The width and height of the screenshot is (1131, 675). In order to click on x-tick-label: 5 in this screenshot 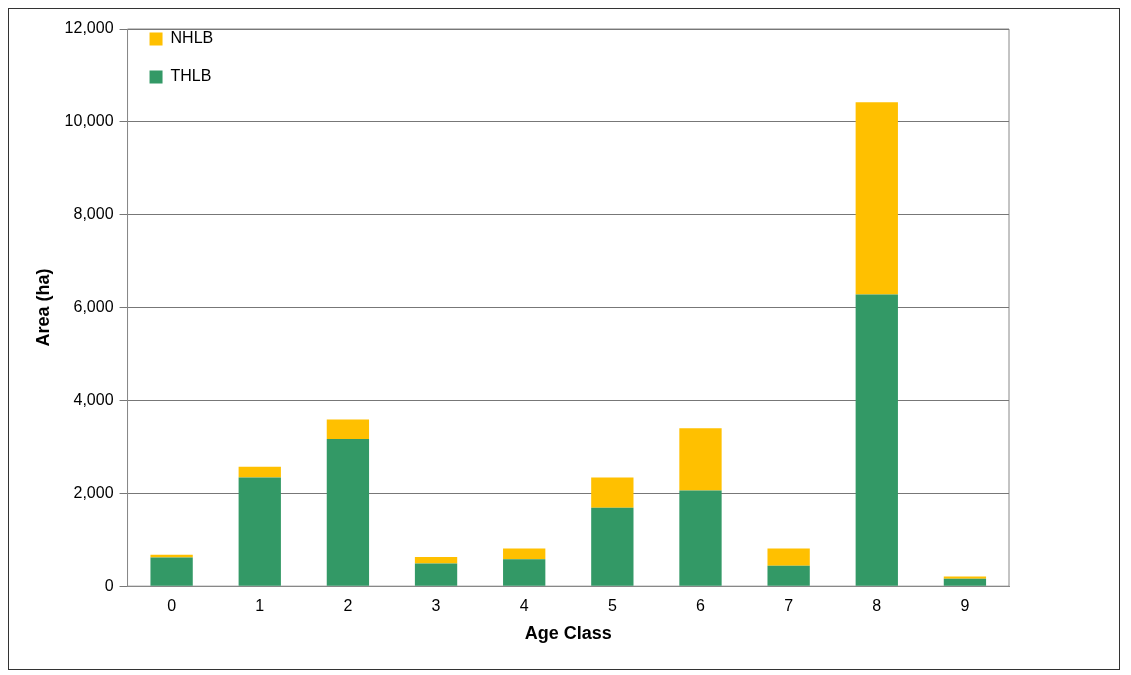, I will do `click(612, 606)`.